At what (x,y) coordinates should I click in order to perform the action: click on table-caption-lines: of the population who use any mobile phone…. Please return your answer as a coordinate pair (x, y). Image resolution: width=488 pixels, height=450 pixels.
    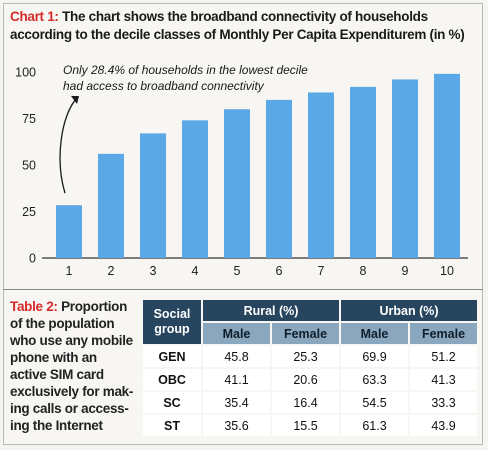
    Looking at the image, I should click on (71, 374).